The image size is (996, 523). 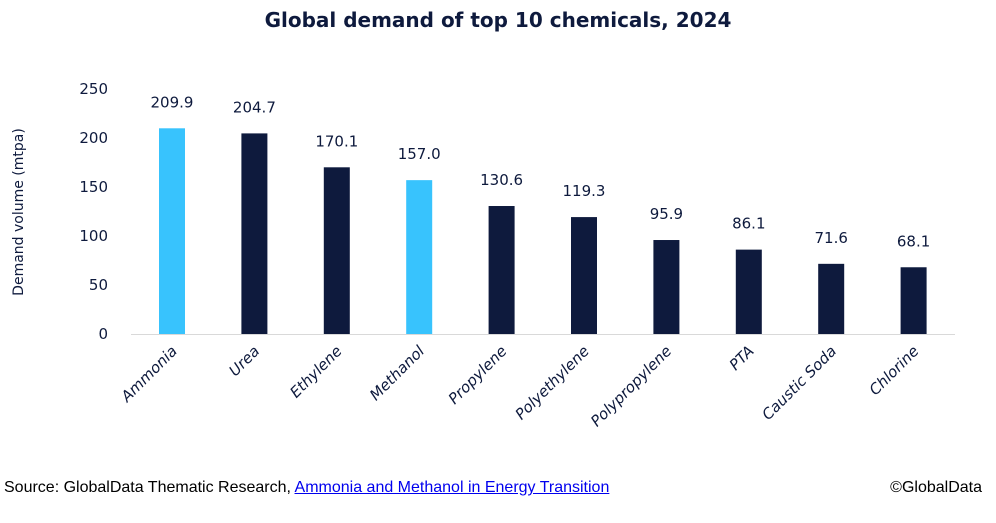 I want to click on x-tick-label: Methanol, so click(x=397, y=373).